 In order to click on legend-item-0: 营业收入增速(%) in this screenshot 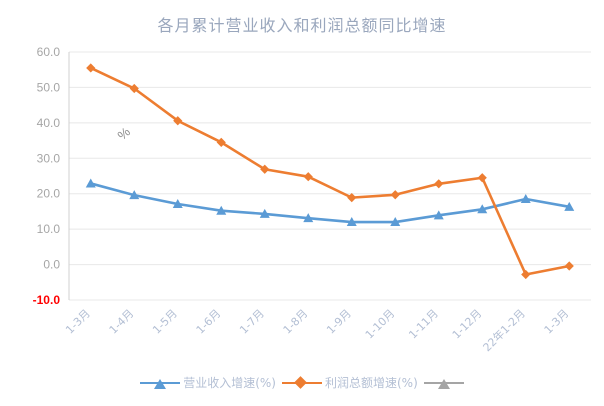, I will do `click(209, 382)`.